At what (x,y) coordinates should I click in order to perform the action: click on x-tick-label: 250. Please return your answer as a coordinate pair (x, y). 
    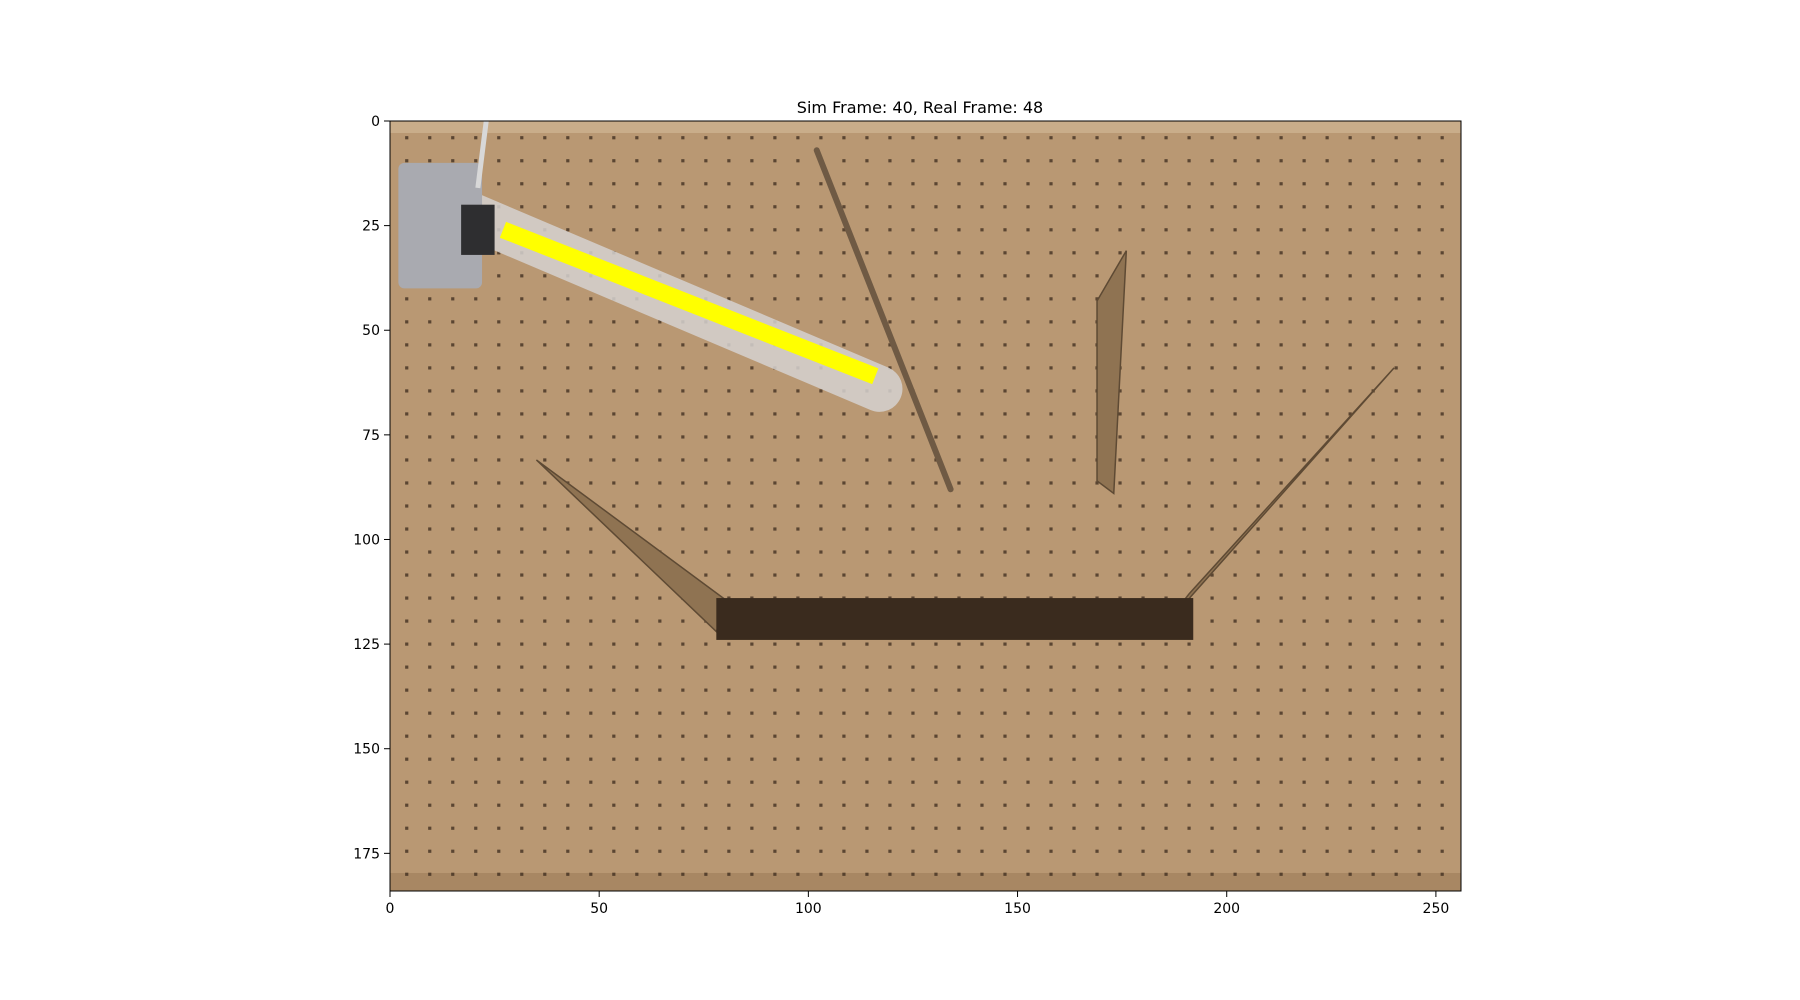
    Looking at the image, I should click on (1436, 909).